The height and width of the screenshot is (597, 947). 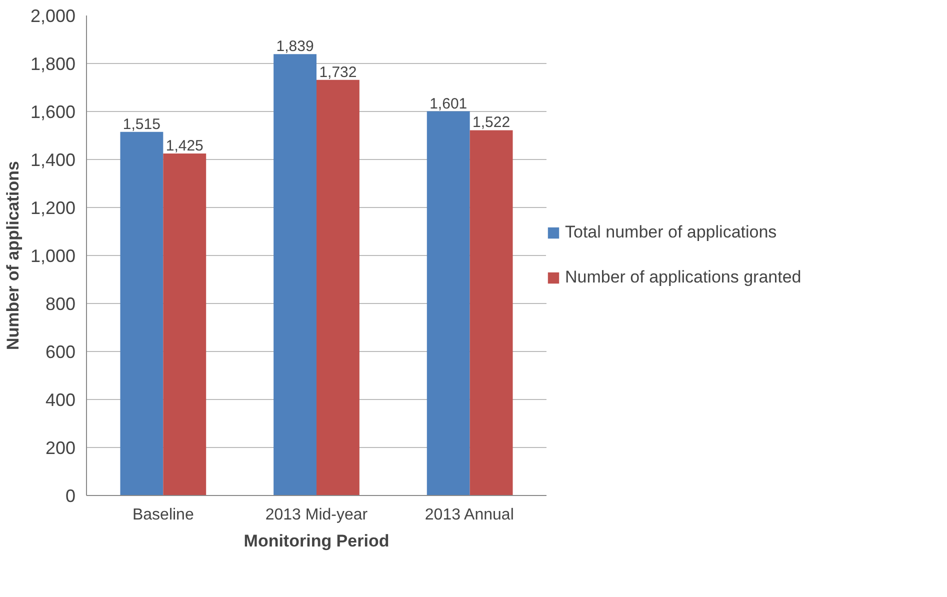 I want to click on y-tick-label: 0, so click(x=70, y=496).